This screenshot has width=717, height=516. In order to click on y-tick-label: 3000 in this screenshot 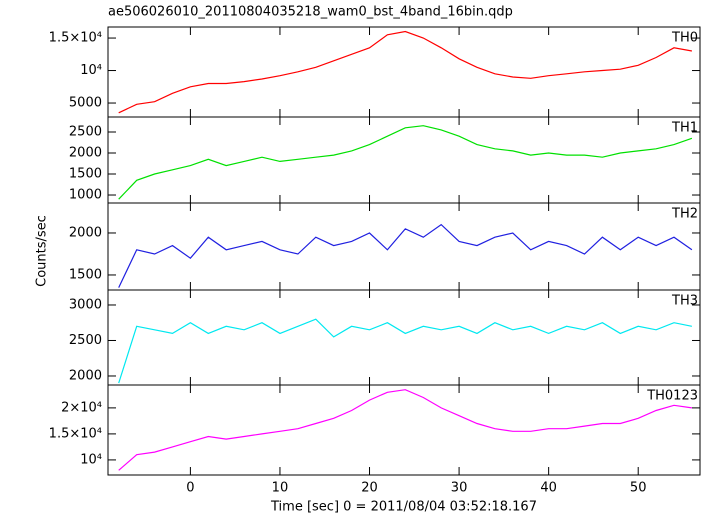, I will do `click(85, 304)`.